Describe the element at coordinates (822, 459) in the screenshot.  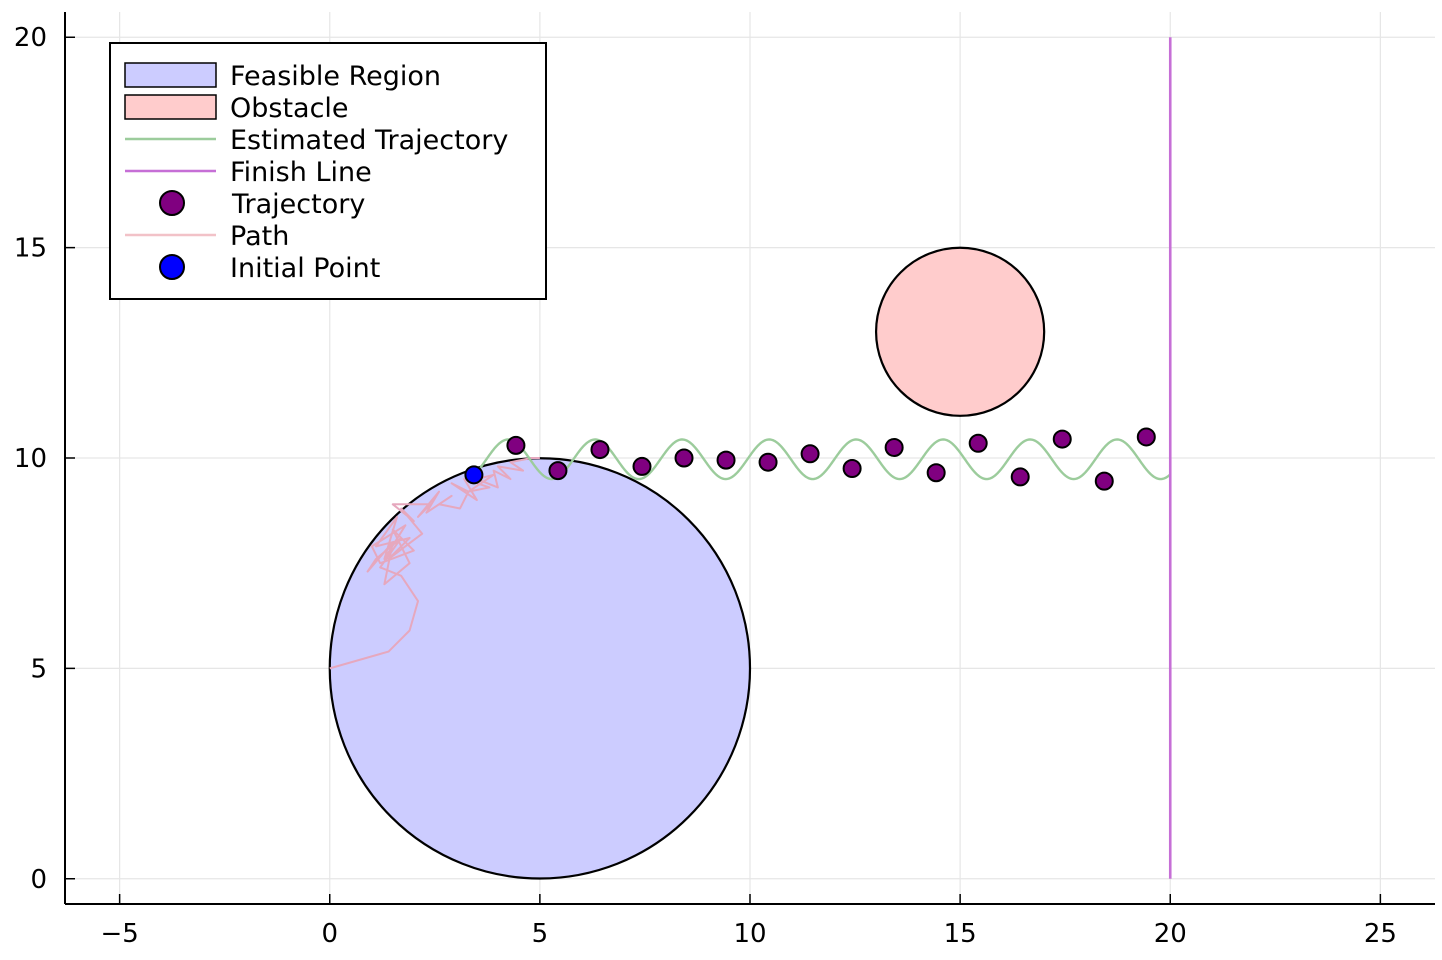
I see `estimated-trajectory-line` at that location.